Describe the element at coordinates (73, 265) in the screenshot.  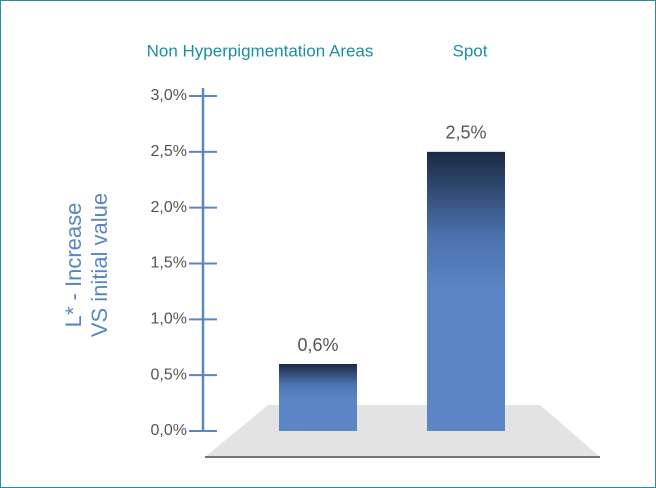
I see `y-axis-label-line: L* - Increase` at that location.